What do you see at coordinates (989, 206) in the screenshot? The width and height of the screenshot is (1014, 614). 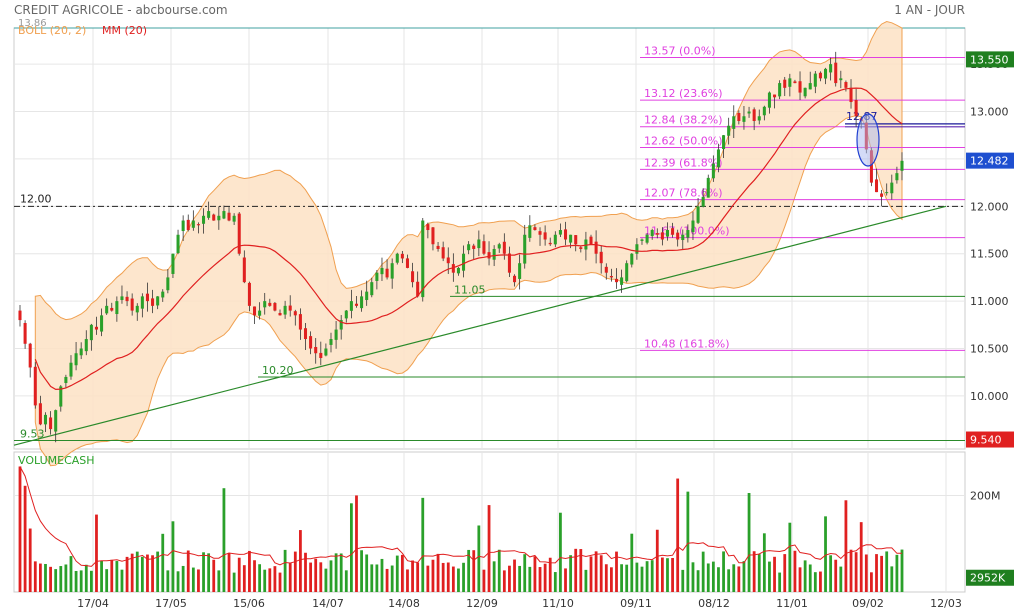 I see `y-tick-label: 12.000` at bounding box center [989, 206].